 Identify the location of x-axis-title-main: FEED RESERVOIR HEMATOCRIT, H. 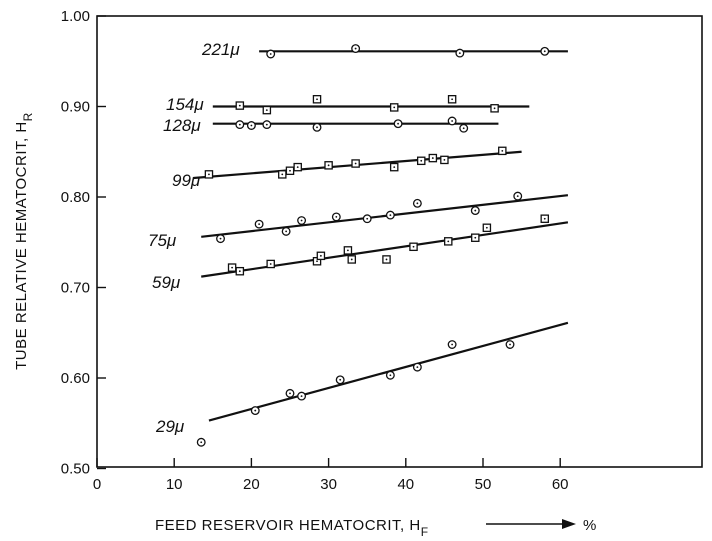
(288, 525).